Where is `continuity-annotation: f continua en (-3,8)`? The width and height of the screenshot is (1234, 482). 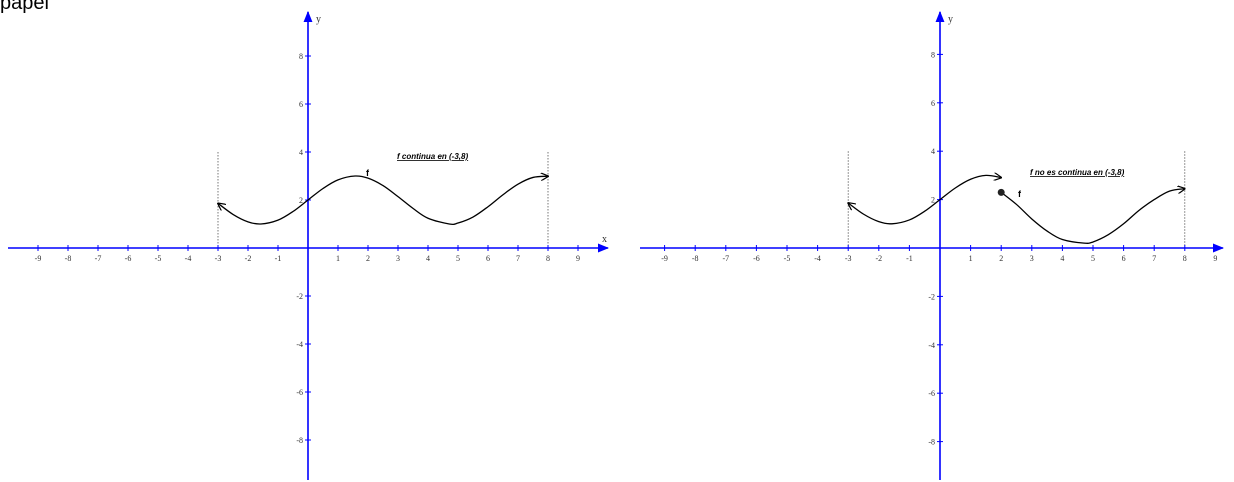 continuity-annotation: f continua en (-3,8) is located at coordinates (432, 156).